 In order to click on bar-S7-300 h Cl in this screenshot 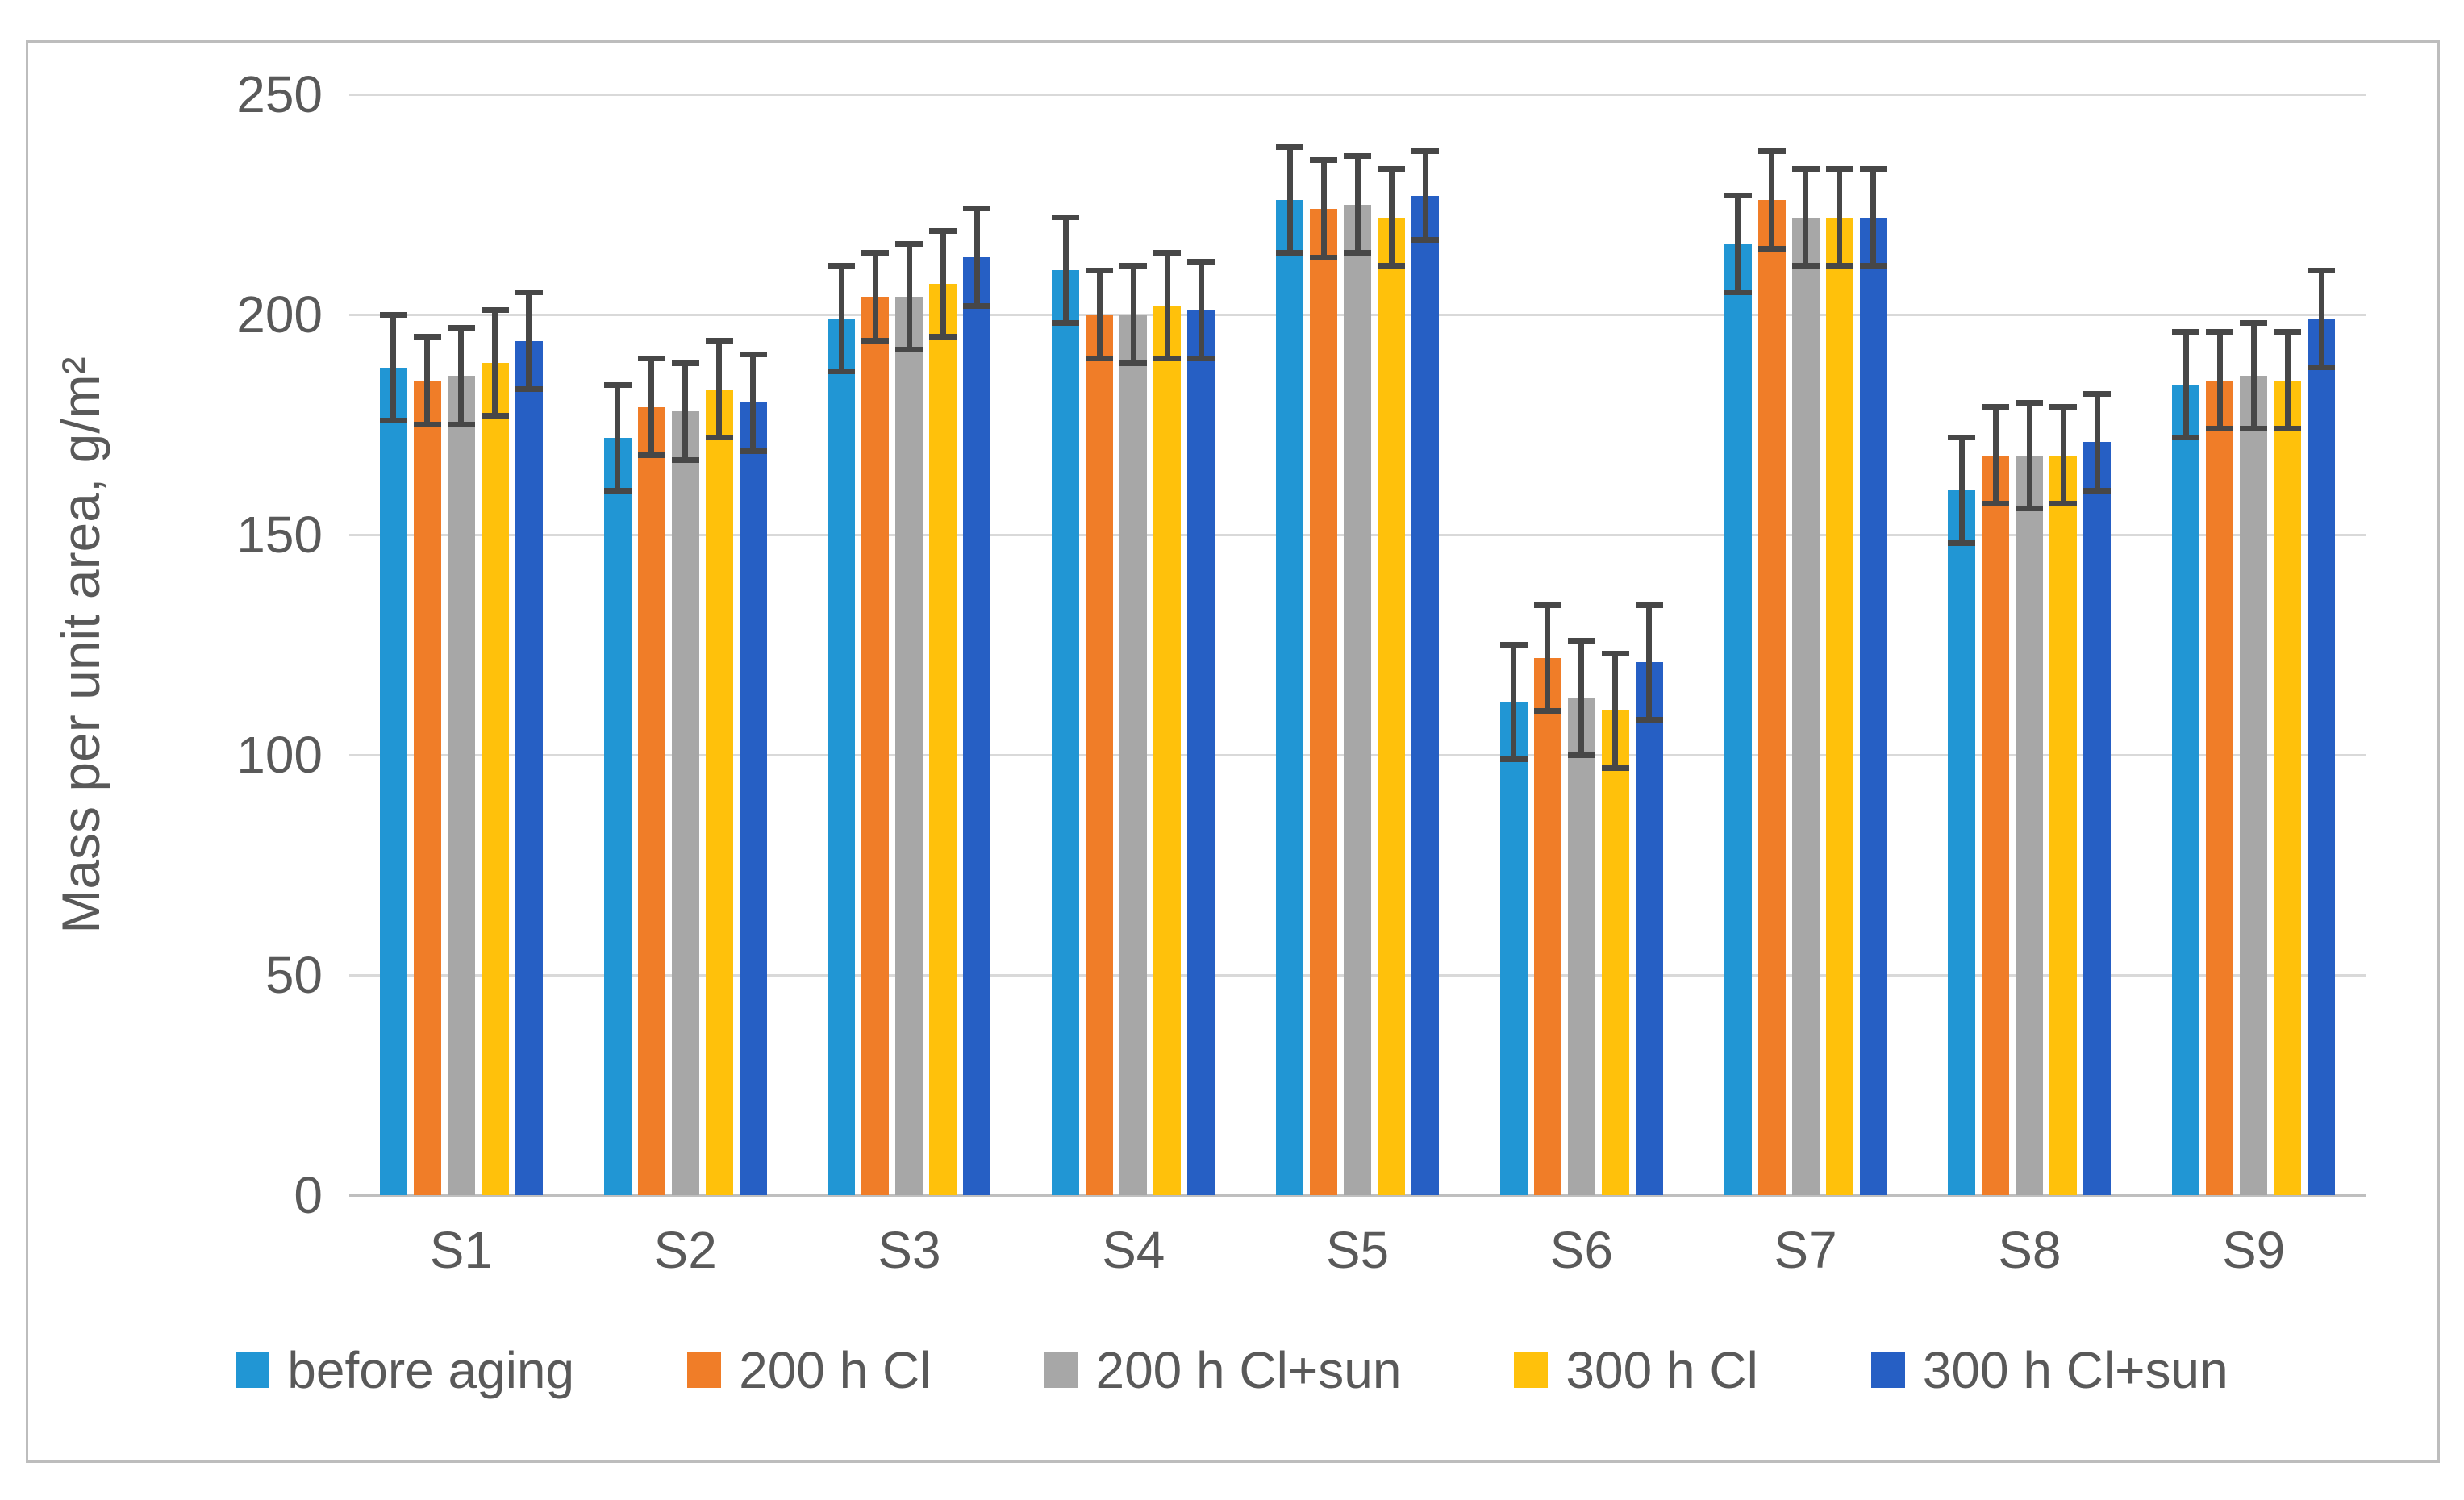, I will do `click(1839, 706)`.